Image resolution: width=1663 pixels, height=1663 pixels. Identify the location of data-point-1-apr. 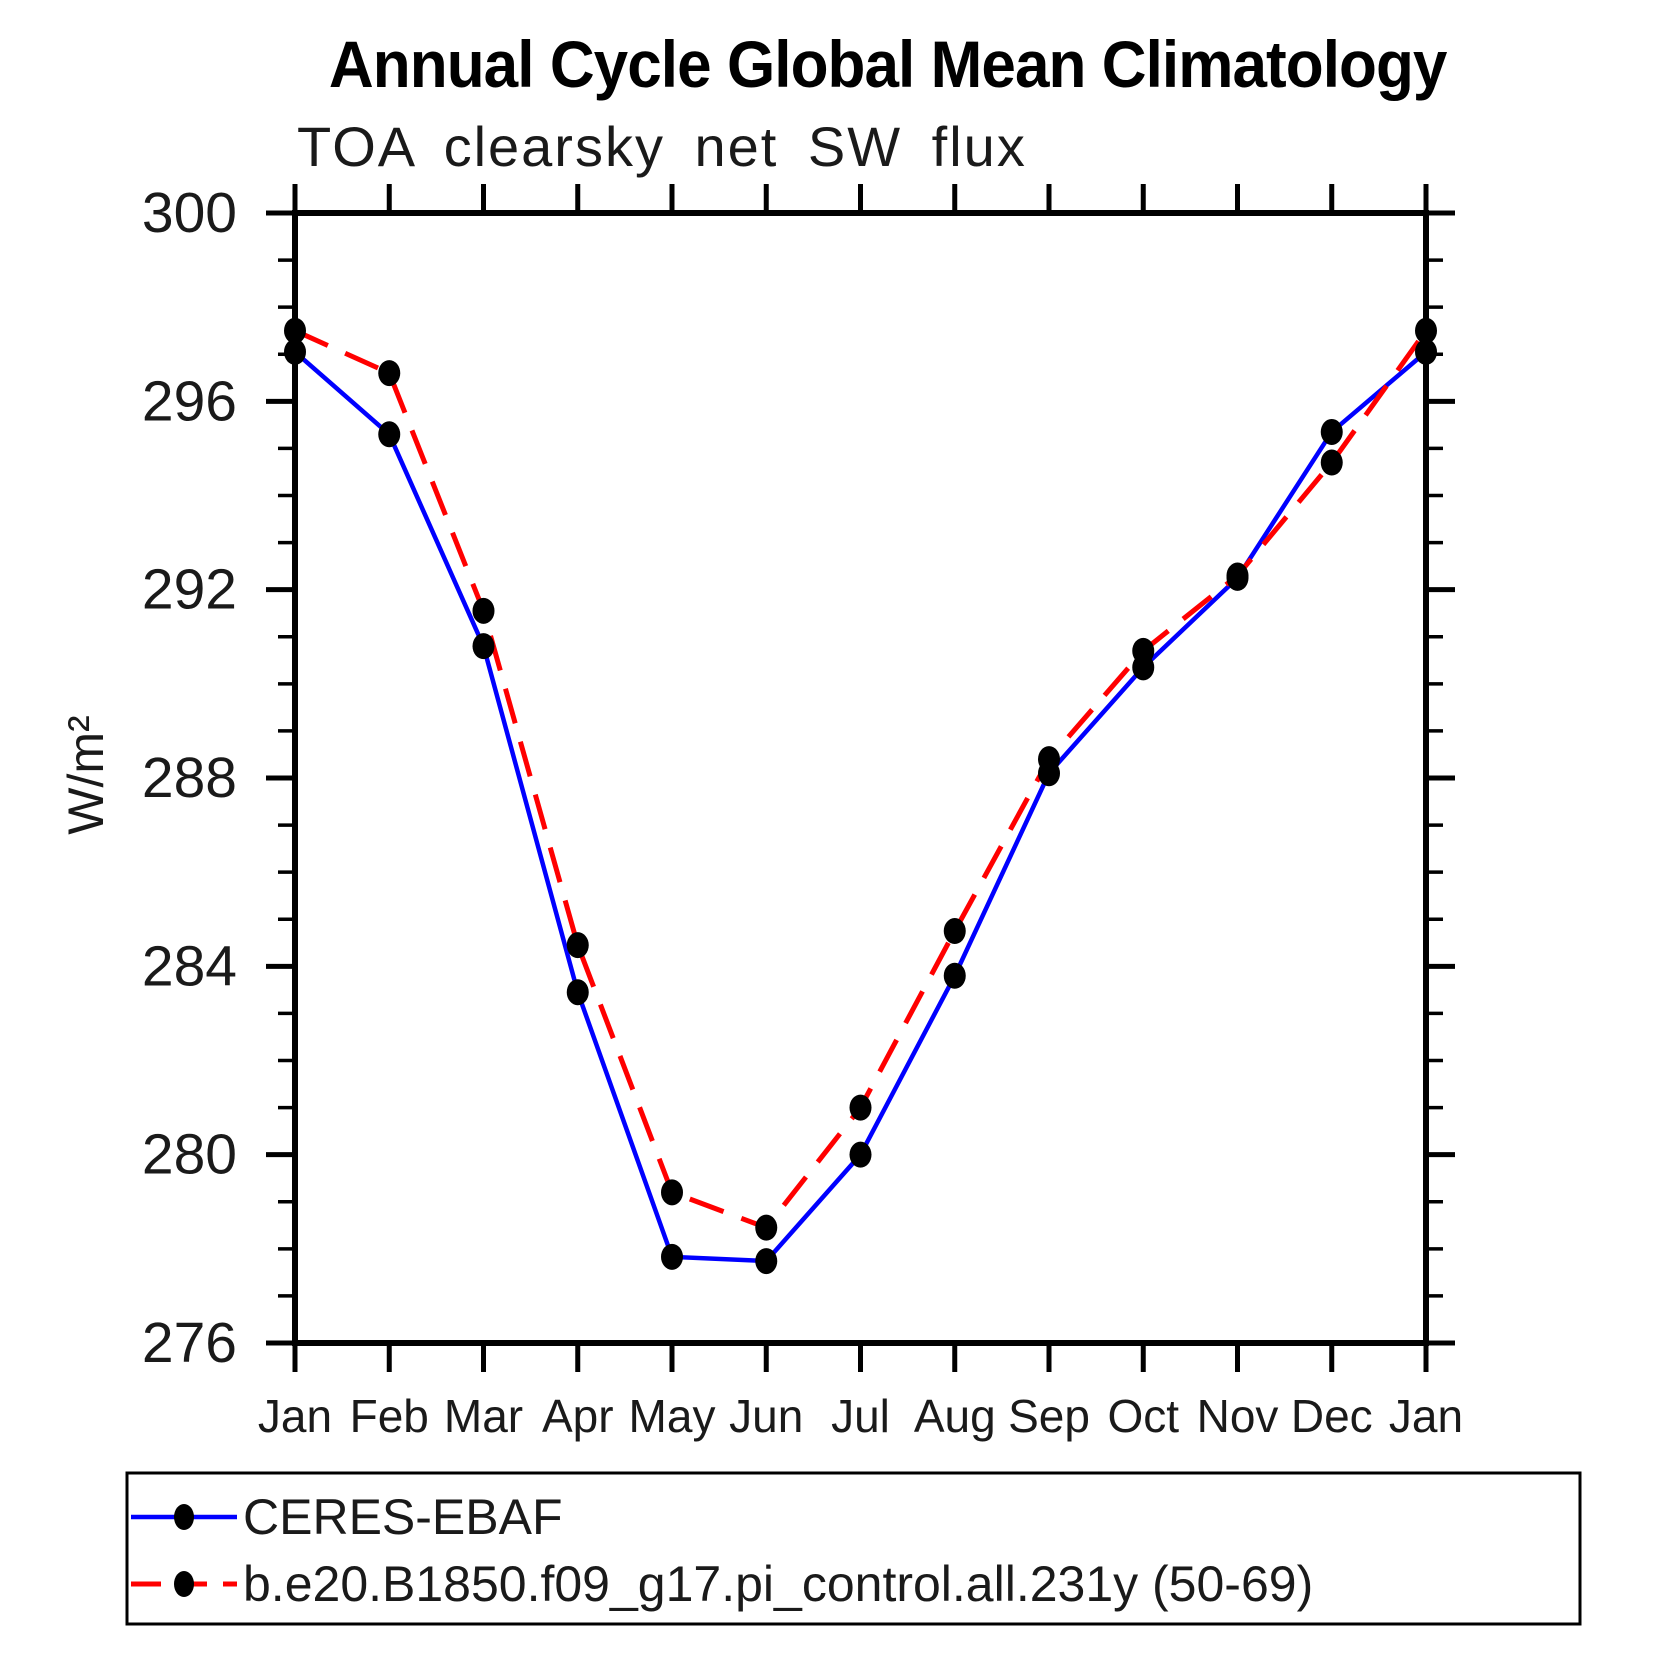
(577, 945).